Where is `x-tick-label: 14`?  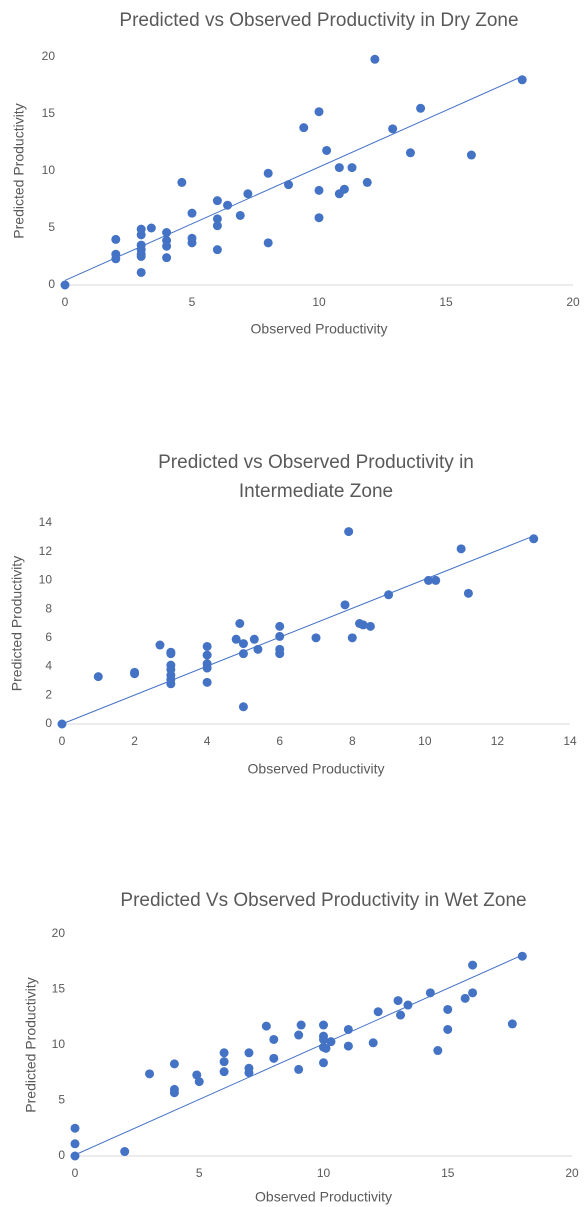
x-tick-label: 14 is located at coordinates (570, 741).